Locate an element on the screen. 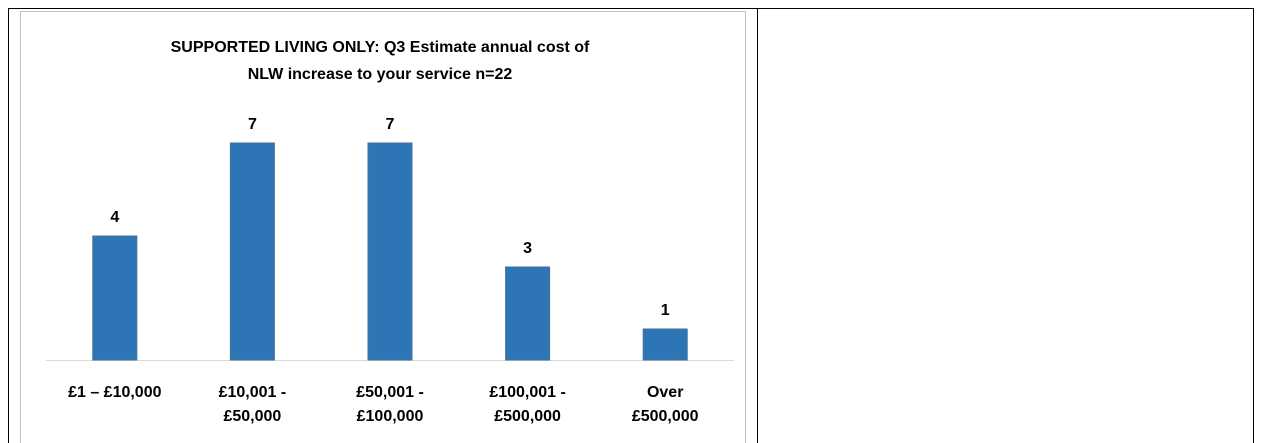 The image size is (1262, 443). x-tick-label: Over £500,000 is located at coordinates (665, 404).